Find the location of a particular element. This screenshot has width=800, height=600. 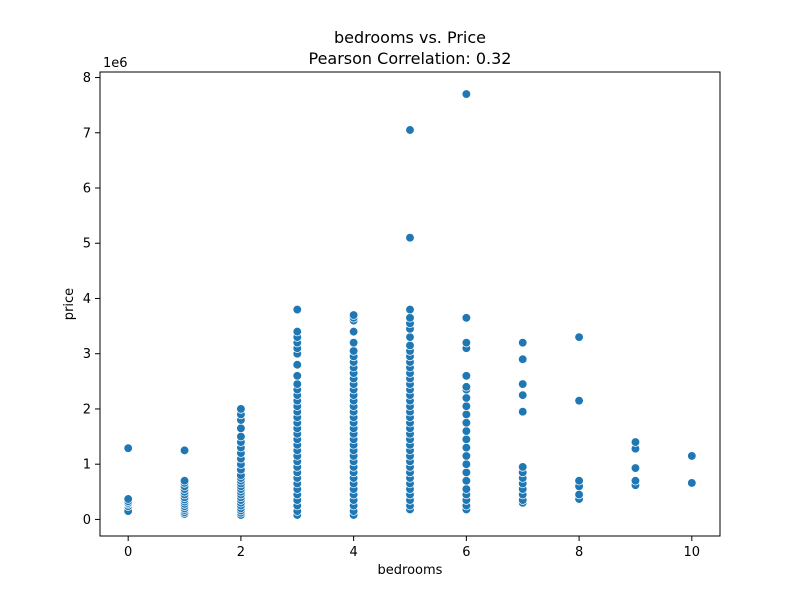

y-tick-label: 8 is located at coordinates (87, 78).